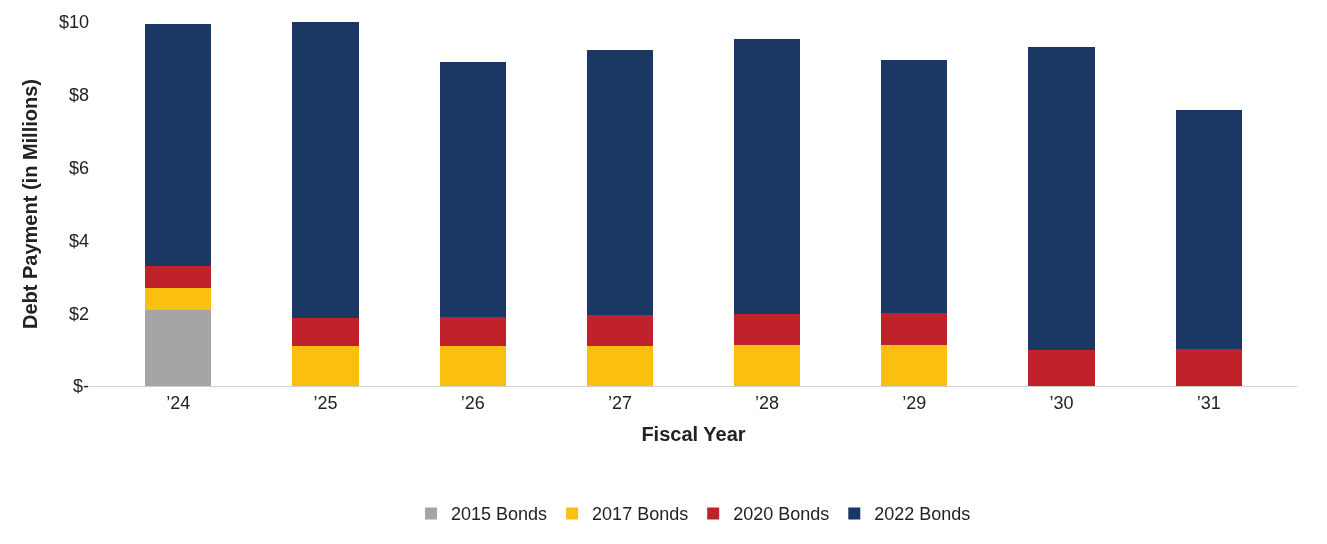  I want to click on x-tick-label: ’30, so click(1061, 402).